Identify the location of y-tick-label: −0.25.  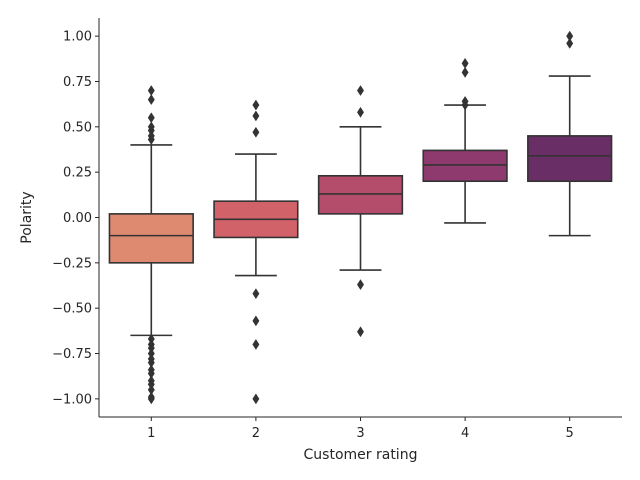
(72, 263).